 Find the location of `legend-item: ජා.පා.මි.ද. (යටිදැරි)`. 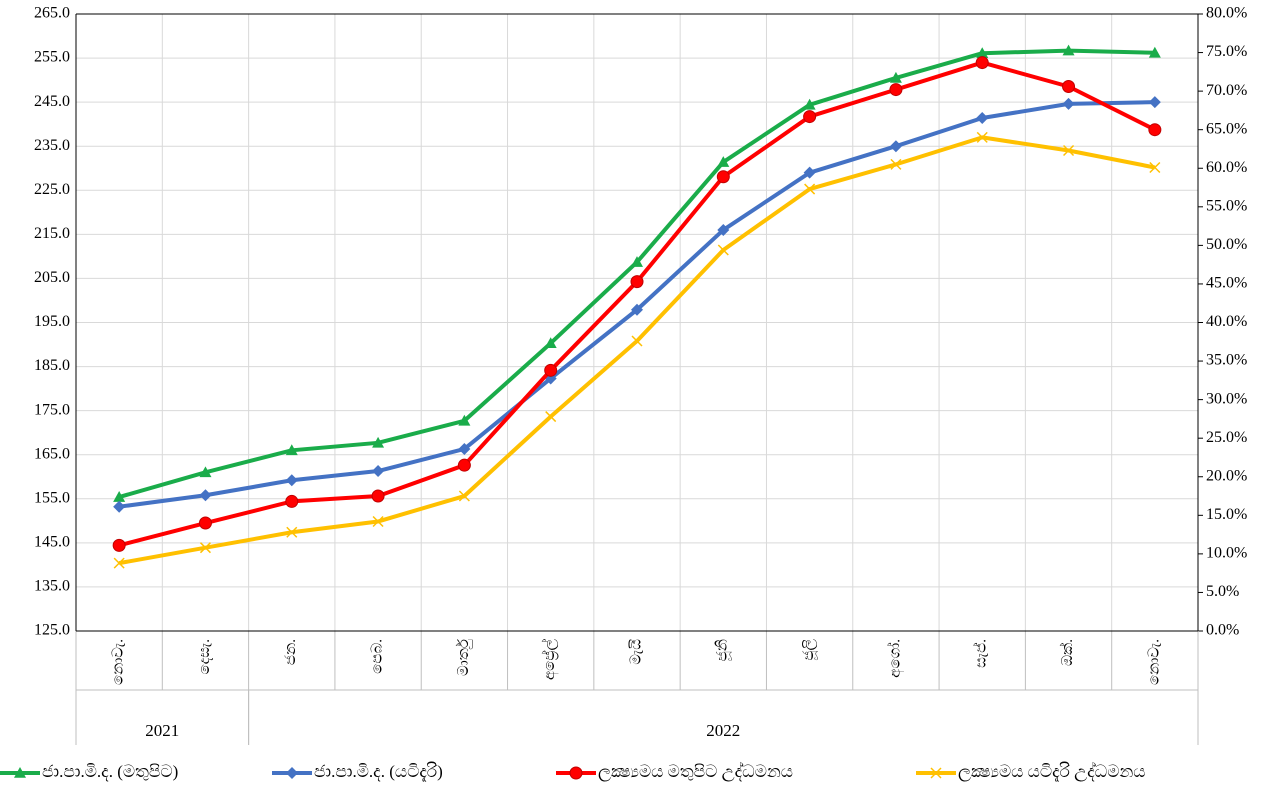

legend-item: ජා.පා.මි.ද. (යටිදැරි) is located at coordinates (357, 772).